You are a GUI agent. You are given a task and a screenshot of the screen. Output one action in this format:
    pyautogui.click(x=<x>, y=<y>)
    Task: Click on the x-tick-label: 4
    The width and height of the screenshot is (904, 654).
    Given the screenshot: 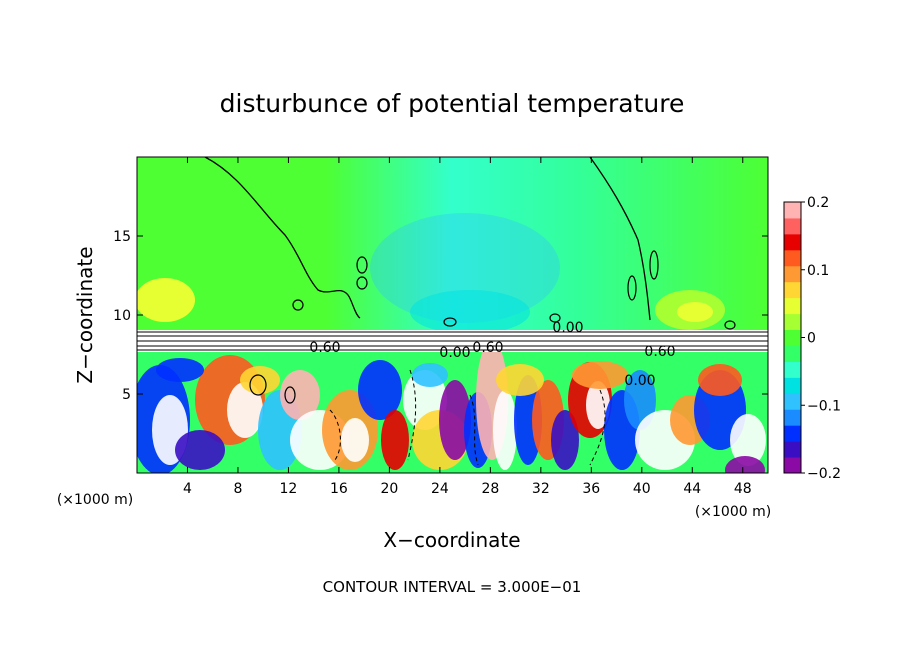 What is the action you would take?
    pyautogui.click(x=187, y=489)
    